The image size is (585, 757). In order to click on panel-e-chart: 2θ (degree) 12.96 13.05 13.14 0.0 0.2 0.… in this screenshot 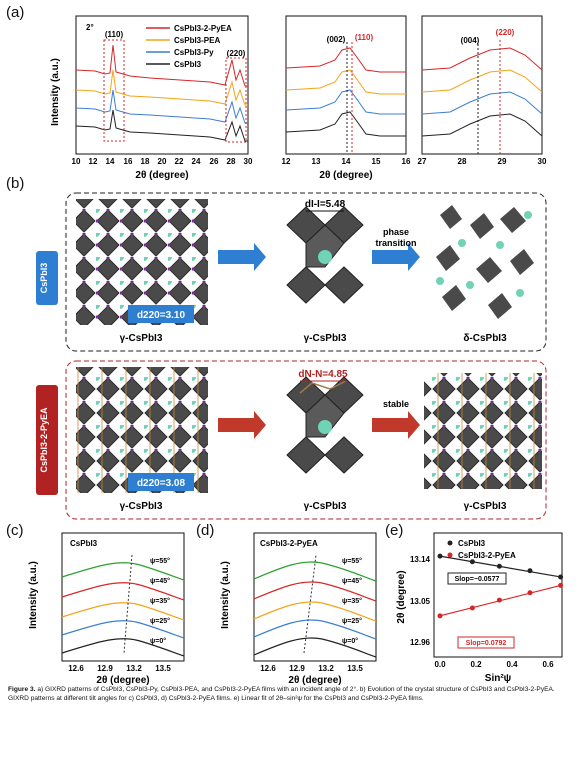, I will do `click(480, 608)`.